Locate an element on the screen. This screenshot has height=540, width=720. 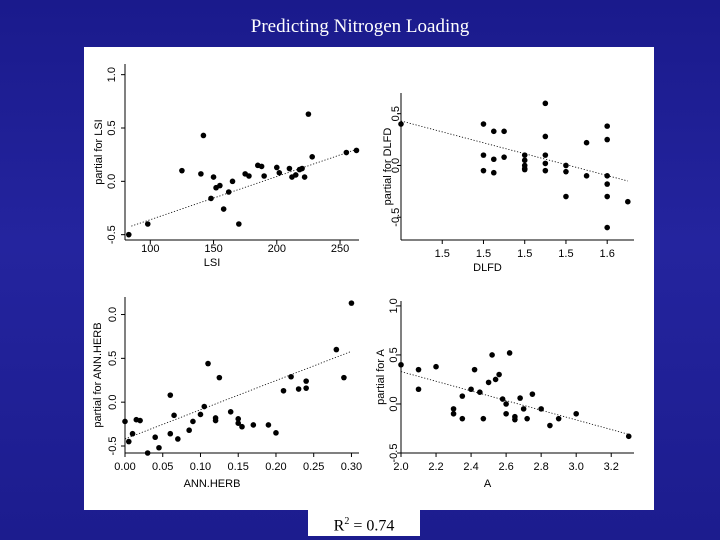
y-axis-label: partial for A is located at coordinates (381, 377).